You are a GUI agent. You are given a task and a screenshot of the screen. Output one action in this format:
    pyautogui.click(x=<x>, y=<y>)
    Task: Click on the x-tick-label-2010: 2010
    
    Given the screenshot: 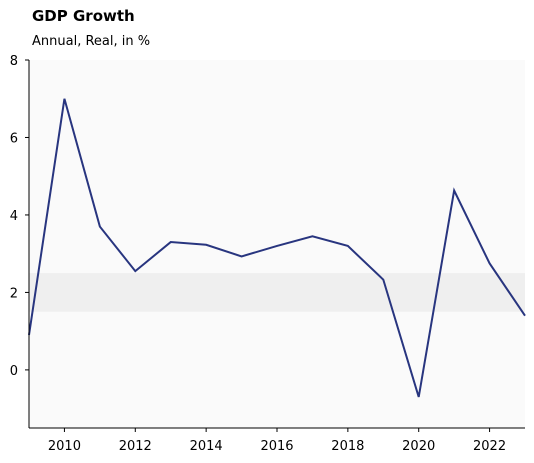 What is the action you would take?
    pyautogui.click(x=64, y=446)
    